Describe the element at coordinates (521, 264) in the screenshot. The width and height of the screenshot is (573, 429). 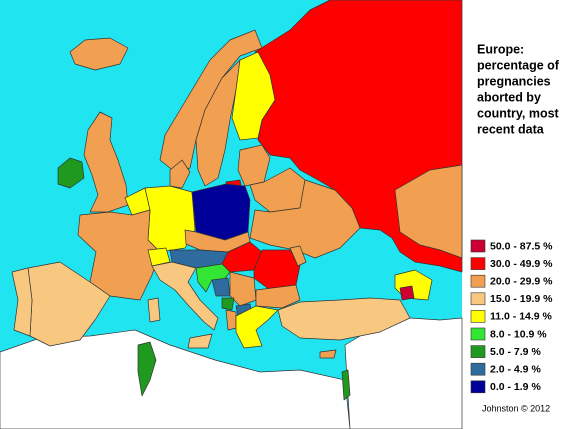
I see `legend-label: 30.0 - 49.9 %` at that location.